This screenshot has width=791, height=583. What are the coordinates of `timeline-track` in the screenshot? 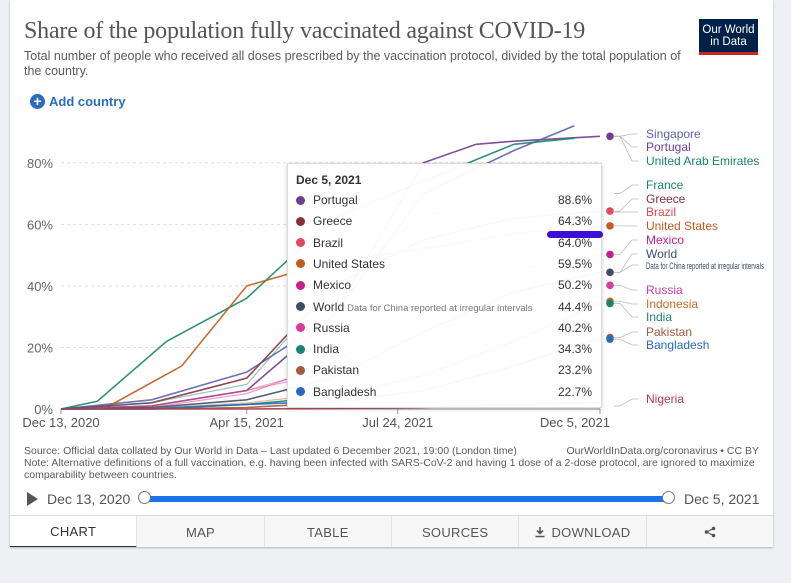 It's located at (406, 499).